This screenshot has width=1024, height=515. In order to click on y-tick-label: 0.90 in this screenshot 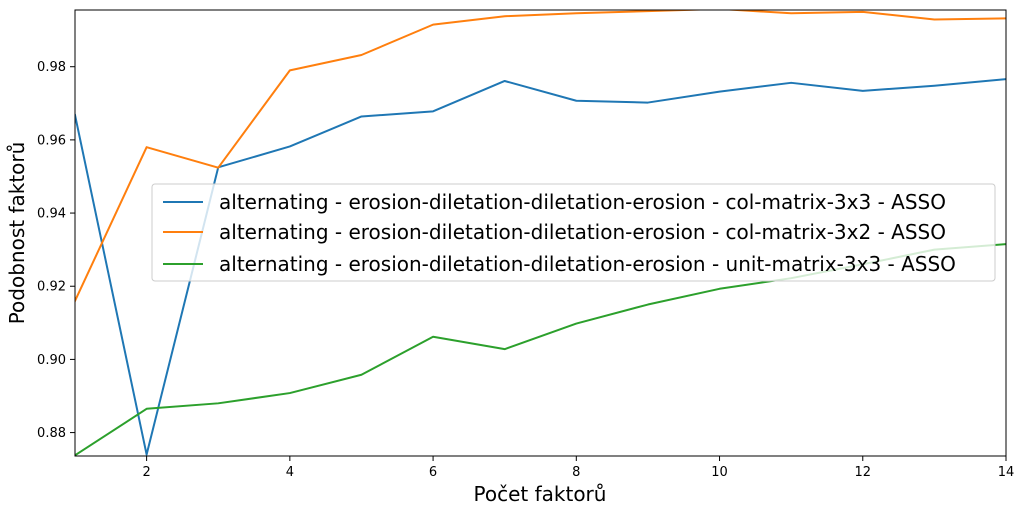, I will do `click(51, 360)`.